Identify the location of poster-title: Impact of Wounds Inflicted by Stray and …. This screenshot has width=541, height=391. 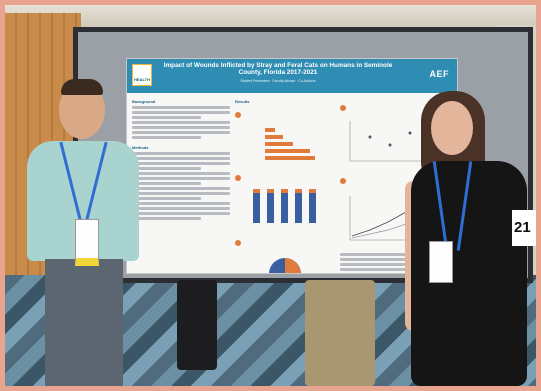
(278, 69).